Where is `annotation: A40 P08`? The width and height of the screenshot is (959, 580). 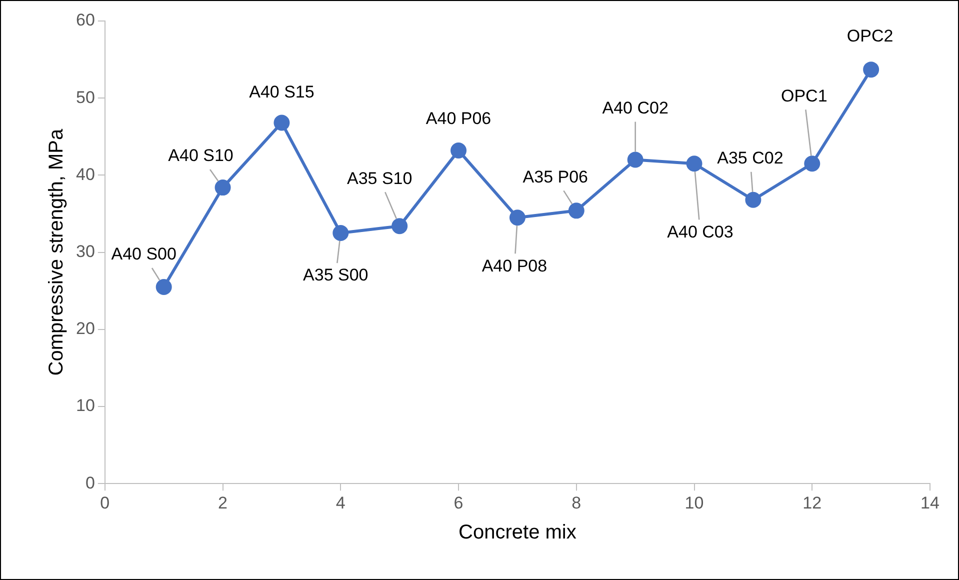 annotation: A40 P08 is located at coordinates (515, 266).